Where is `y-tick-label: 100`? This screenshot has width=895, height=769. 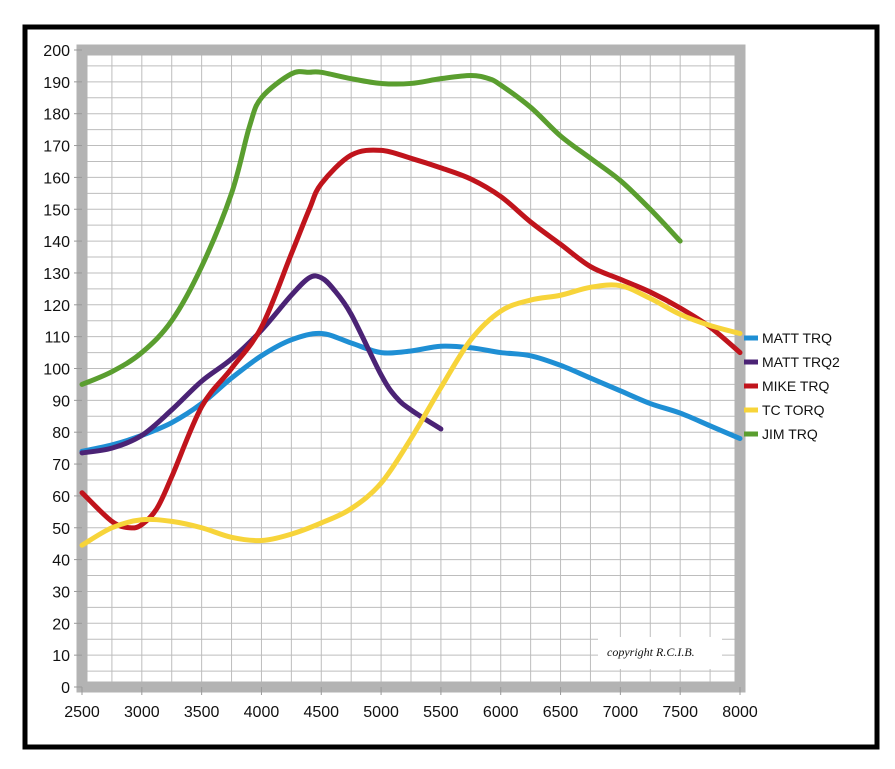
y-tick-label: 100 is located at coordinates (56, 370).